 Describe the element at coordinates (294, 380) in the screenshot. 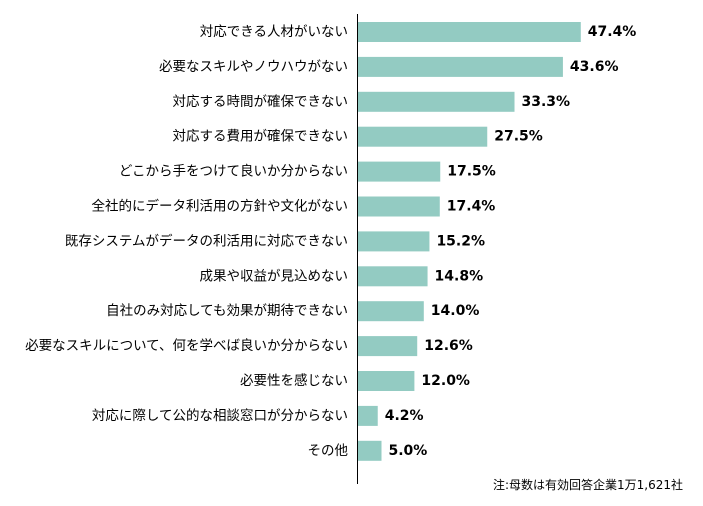

I see `category-label: 必要性を感じない` at that location.